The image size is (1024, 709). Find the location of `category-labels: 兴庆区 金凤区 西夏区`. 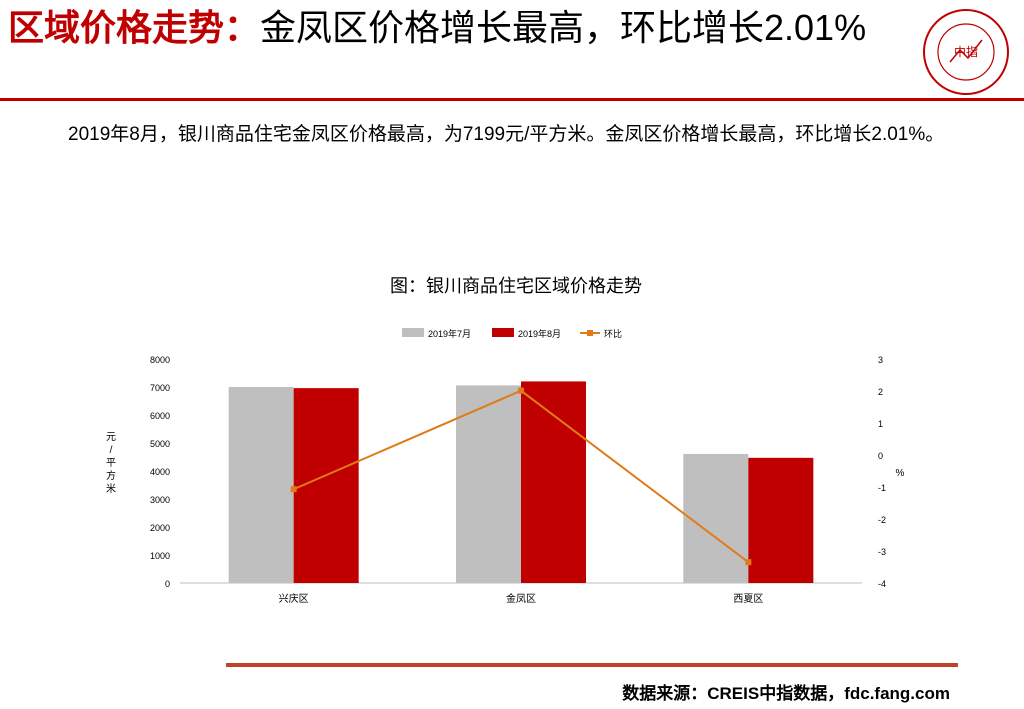

category-labels: 兴庆区 金凤区 西夏区 is located at coordinates (521, 598).